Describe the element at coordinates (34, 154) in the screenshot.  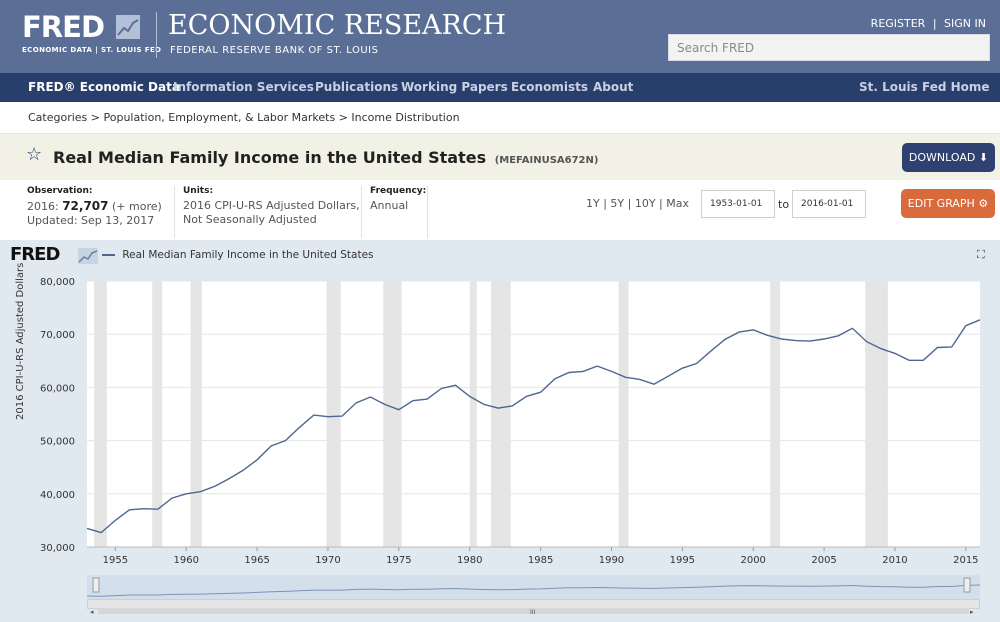
I see `star-icon: ☆` at that location.